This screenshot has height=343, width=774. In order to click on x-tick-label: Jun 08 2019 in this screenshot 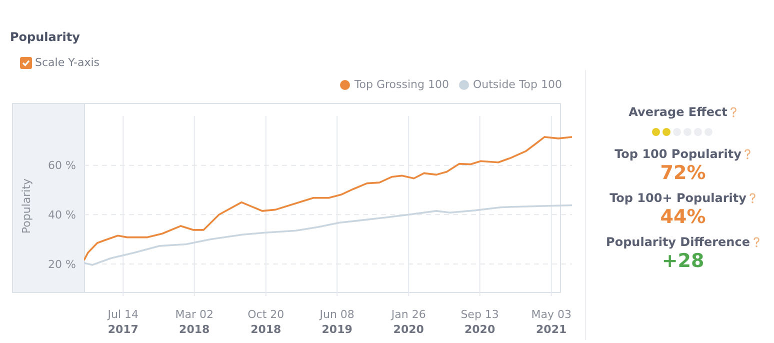, I will do `click(336, 322)`.